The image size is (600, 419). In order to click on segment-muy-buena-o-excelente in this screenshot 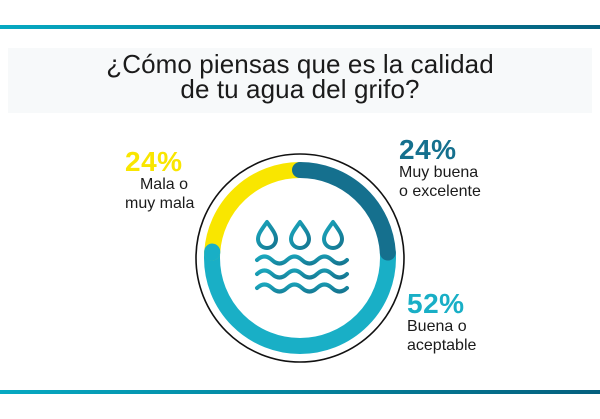, I will do `click(300, 258)`.